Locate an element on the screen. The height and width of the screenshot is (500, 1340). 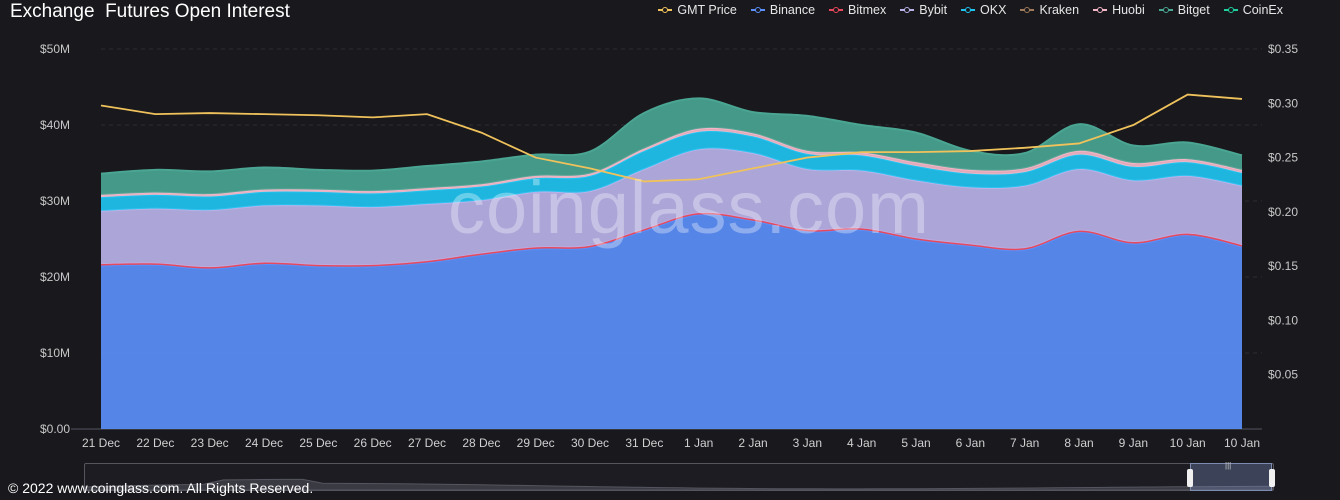
x-tick-label: 30 Dec is located at coordinates (590, 443).